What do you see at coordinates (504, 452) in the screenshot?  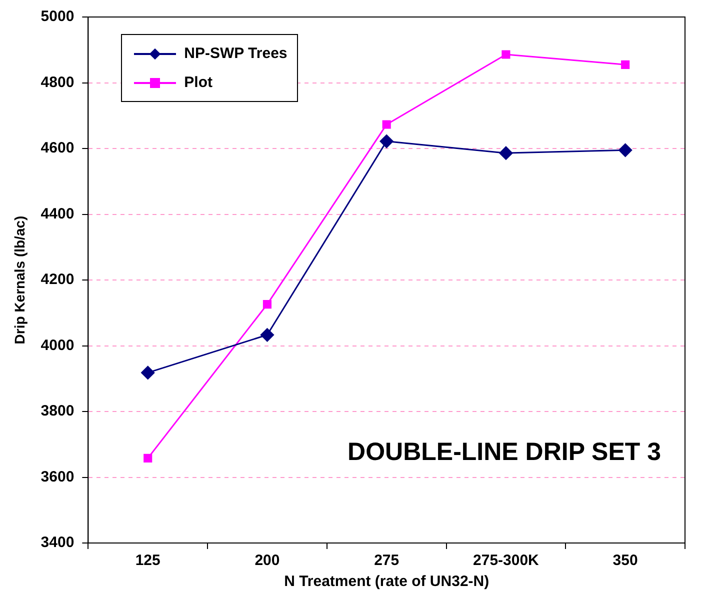 I see `annotation: DOUBLE-LINE DRIP SET 3` at bounding box center [504, 452].